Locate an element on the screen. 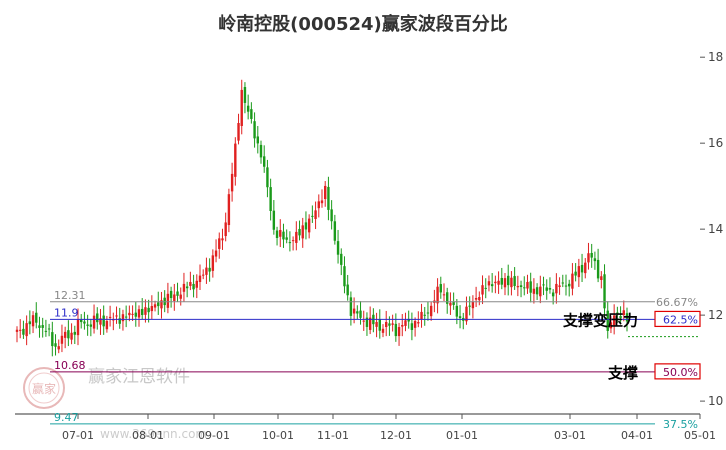 The image size is (726, 450). y-tick-label: 14 is located at coordinates (715, 229).